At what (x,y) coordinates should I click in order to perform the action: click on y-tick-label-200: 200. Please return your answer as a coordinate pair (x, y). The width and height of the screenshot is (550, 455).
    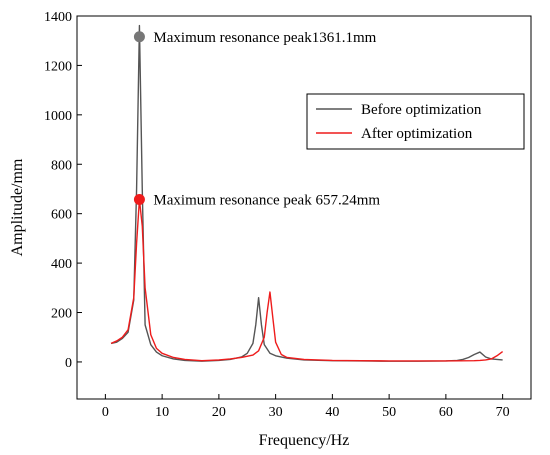
    Looking at the image, I should click on (61, 314).